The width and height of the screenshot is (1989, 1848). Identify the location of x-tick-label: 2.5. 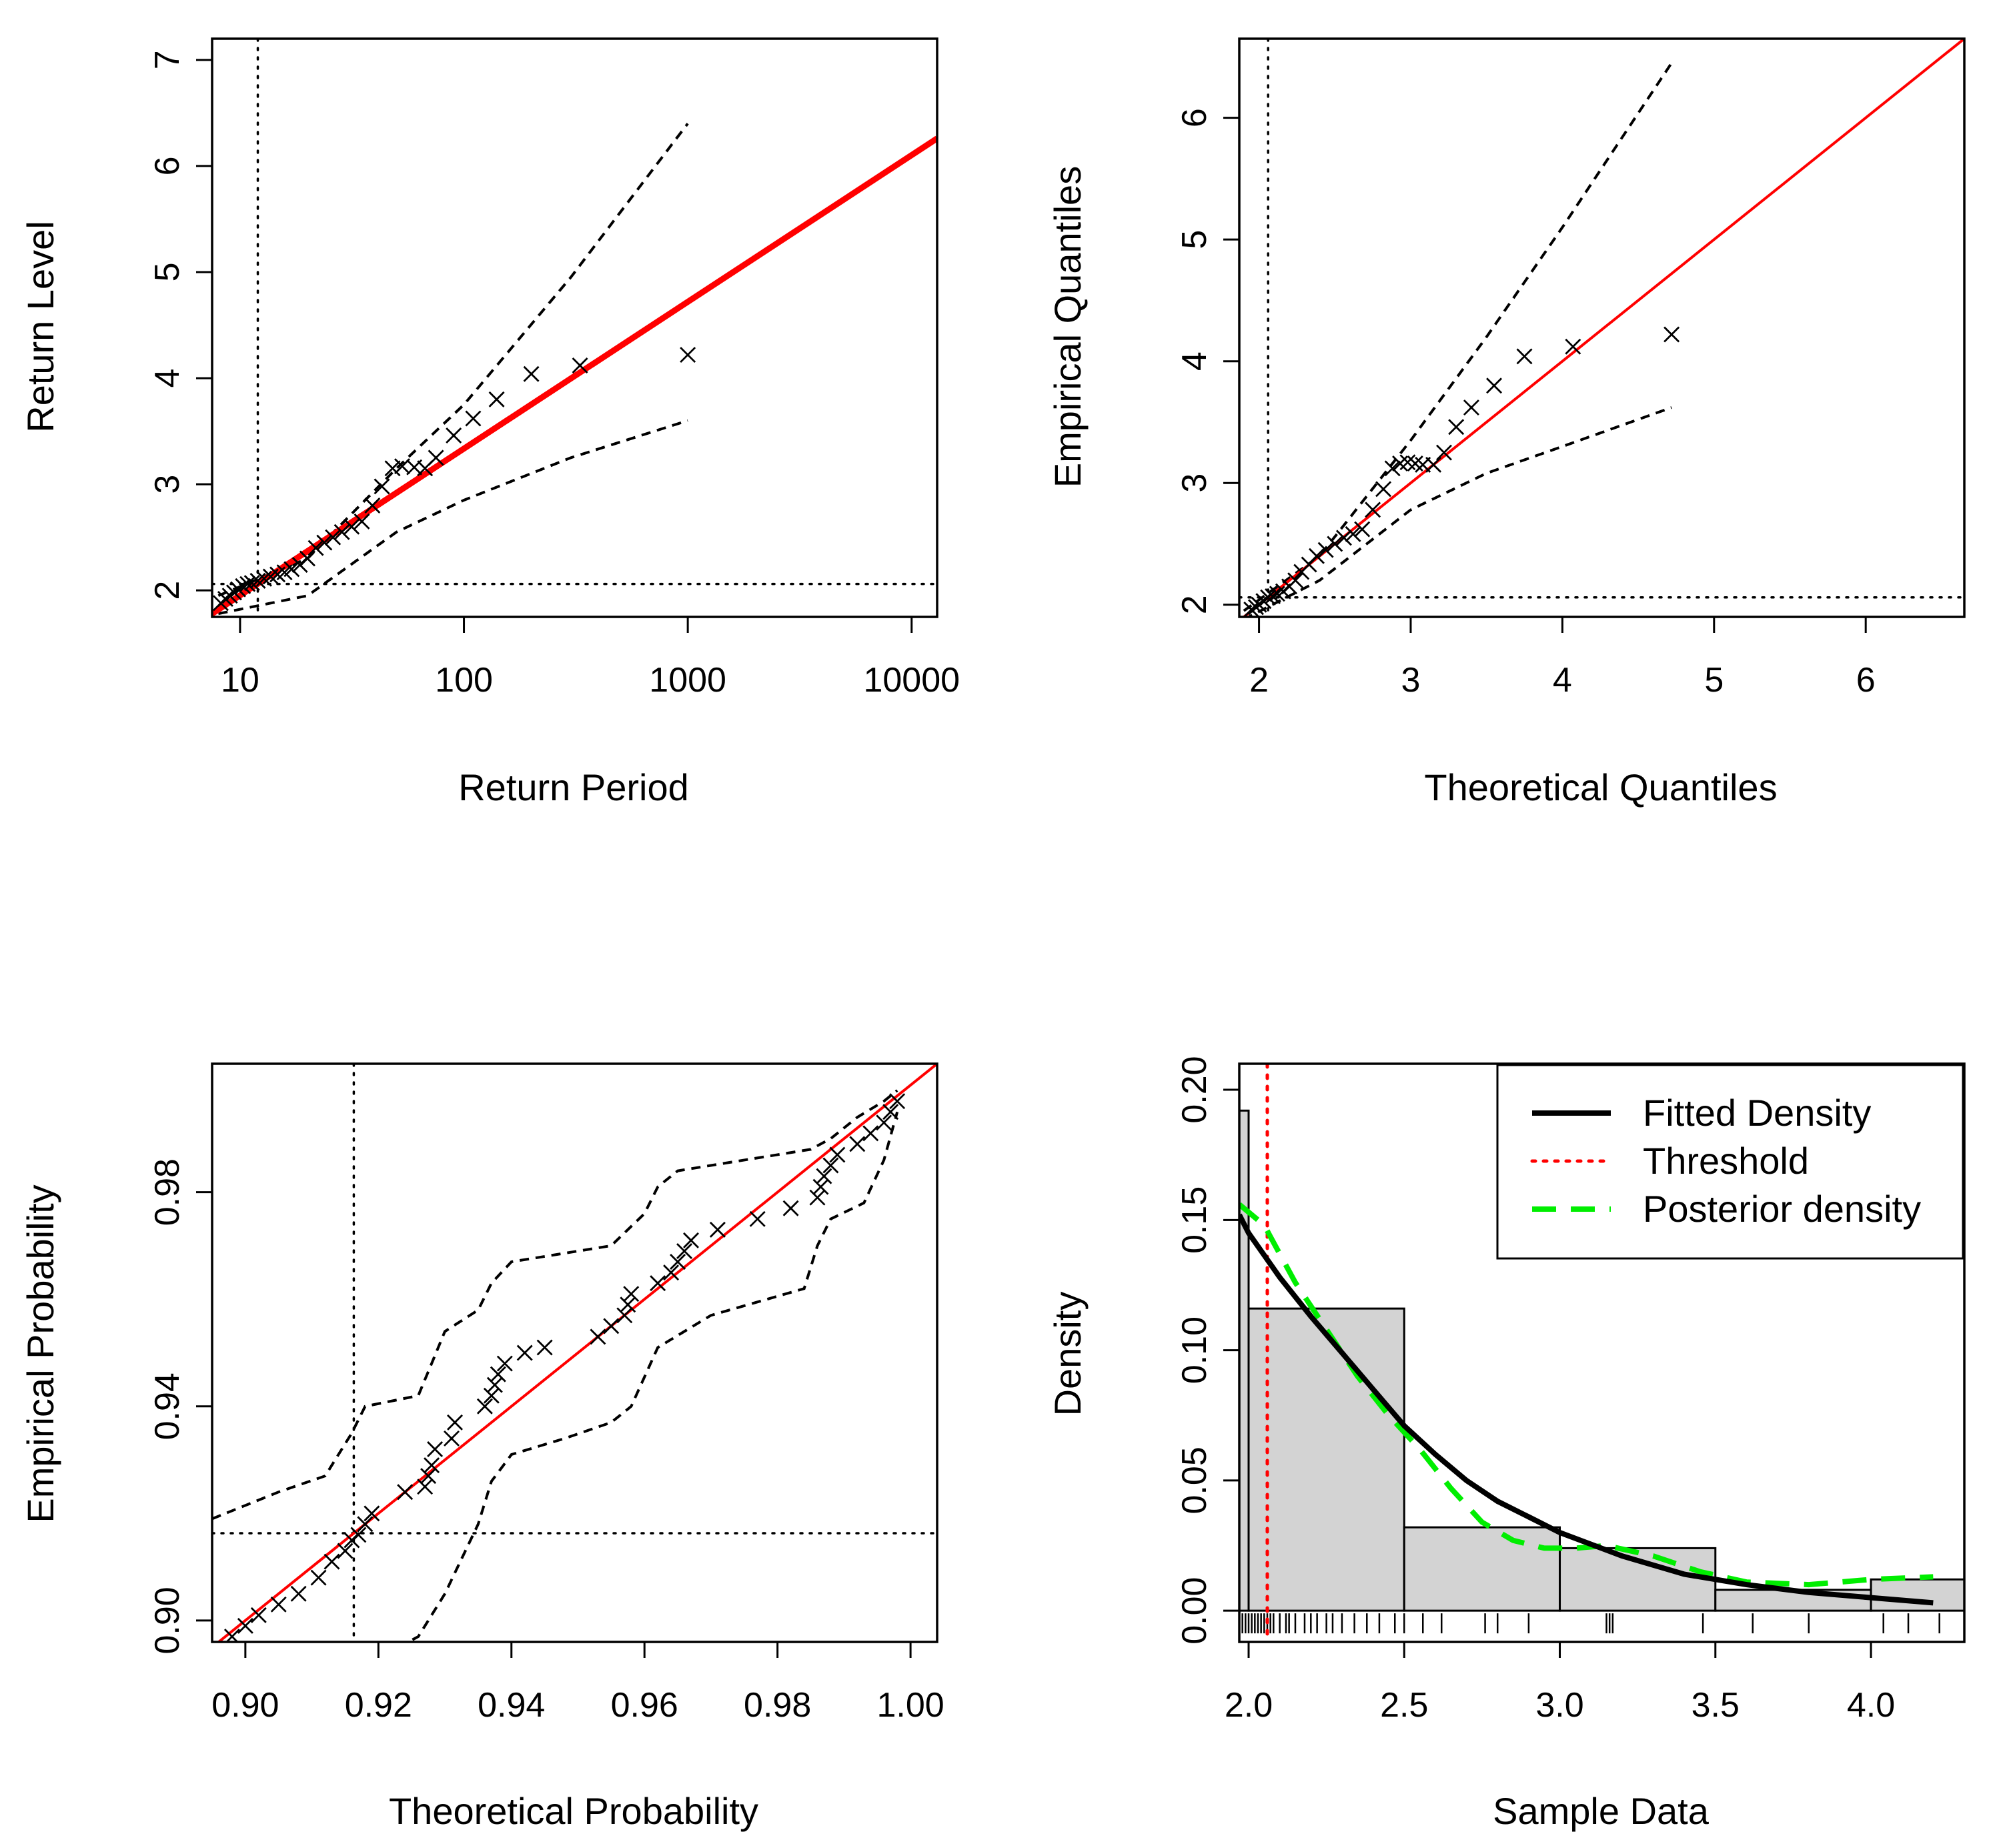
(1404, 1705).